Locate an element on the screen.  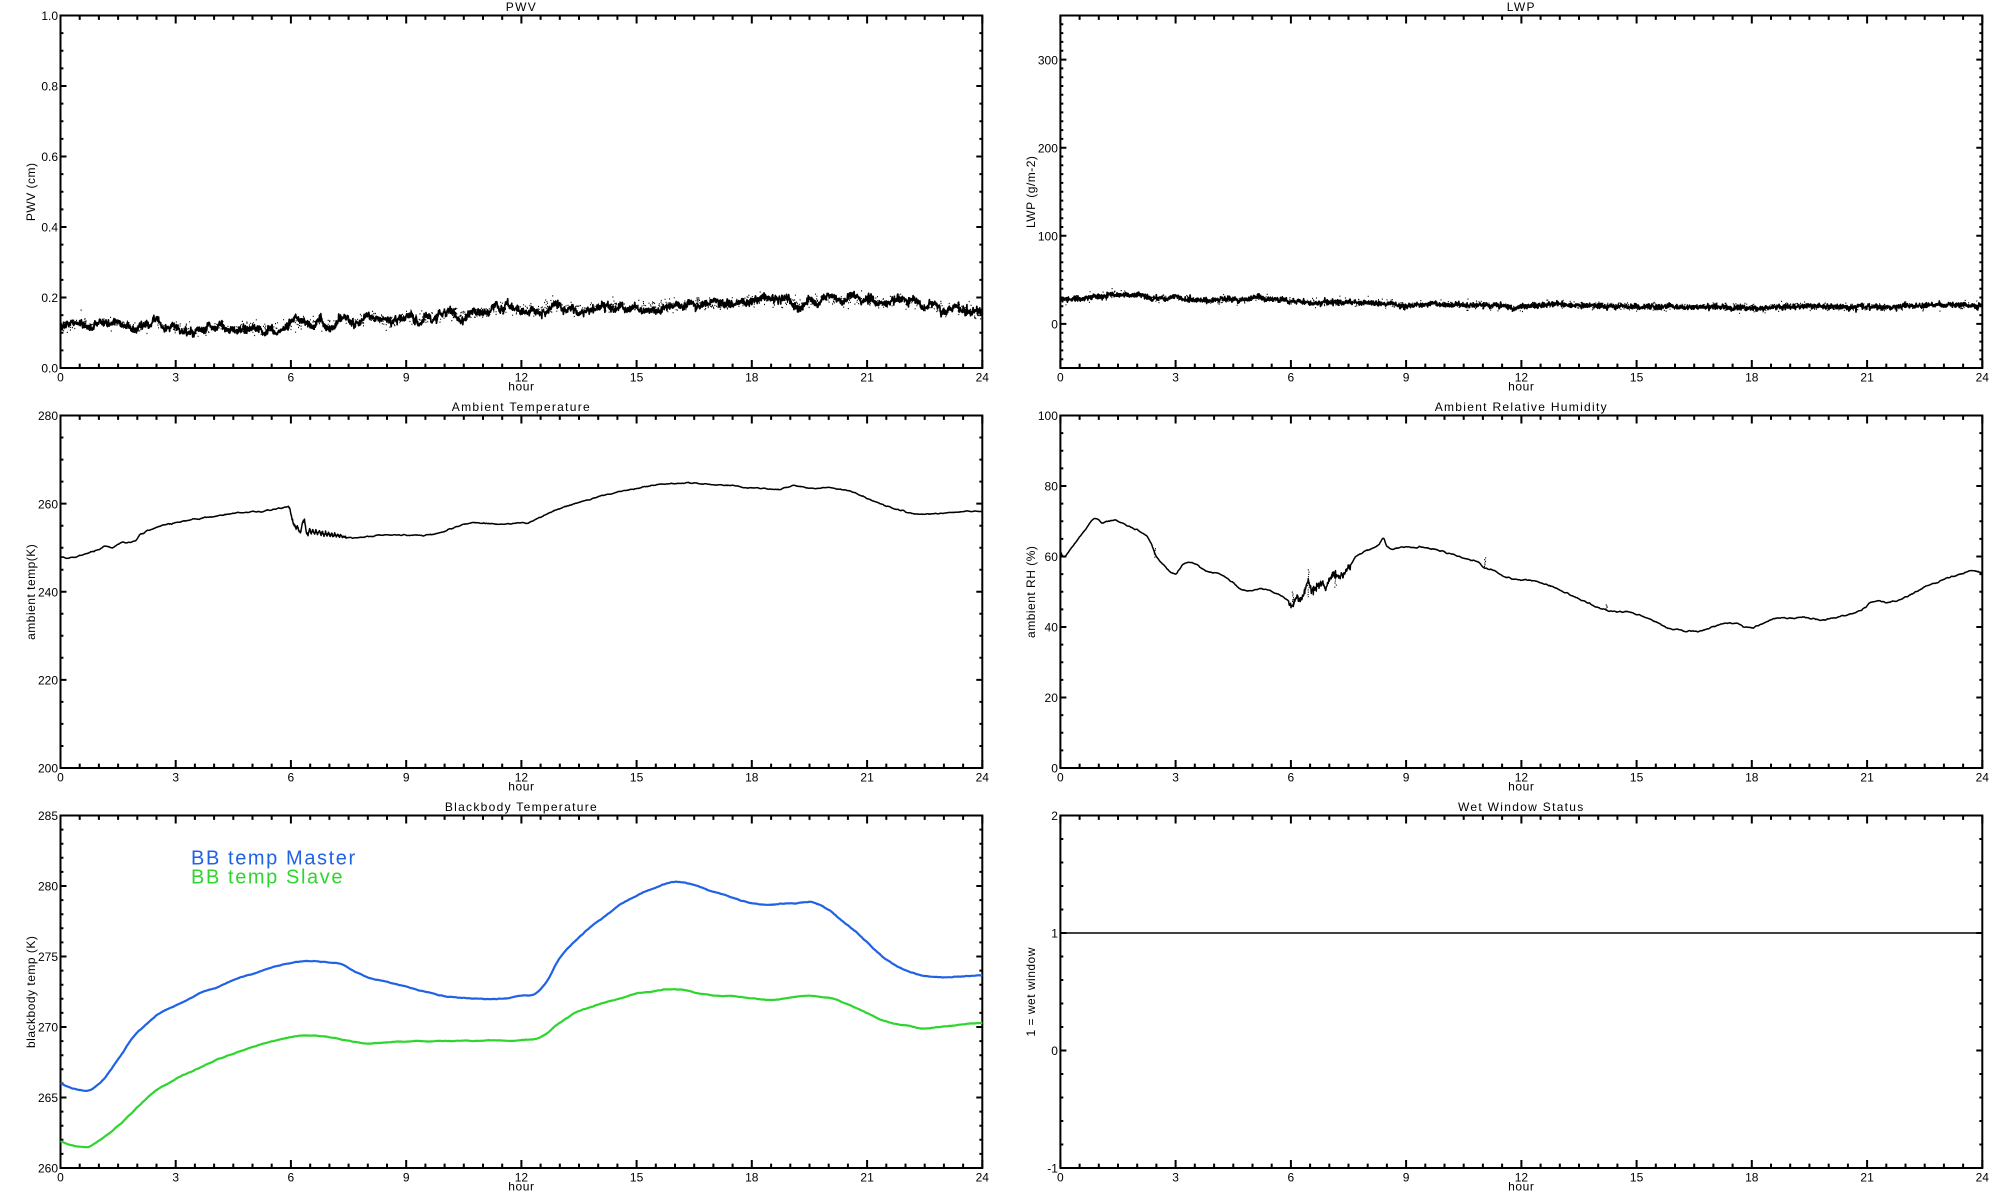
svg-text: blackbody temp (K) is located at coordinates (31, 992).